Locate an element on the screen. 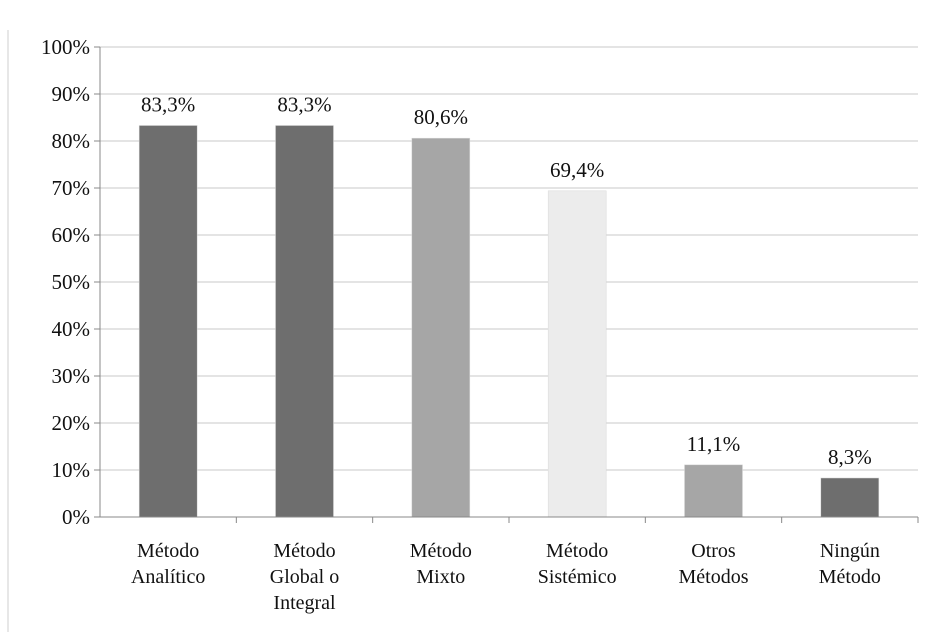  y-tick-label: 90% is located at coordinates (71, 94).